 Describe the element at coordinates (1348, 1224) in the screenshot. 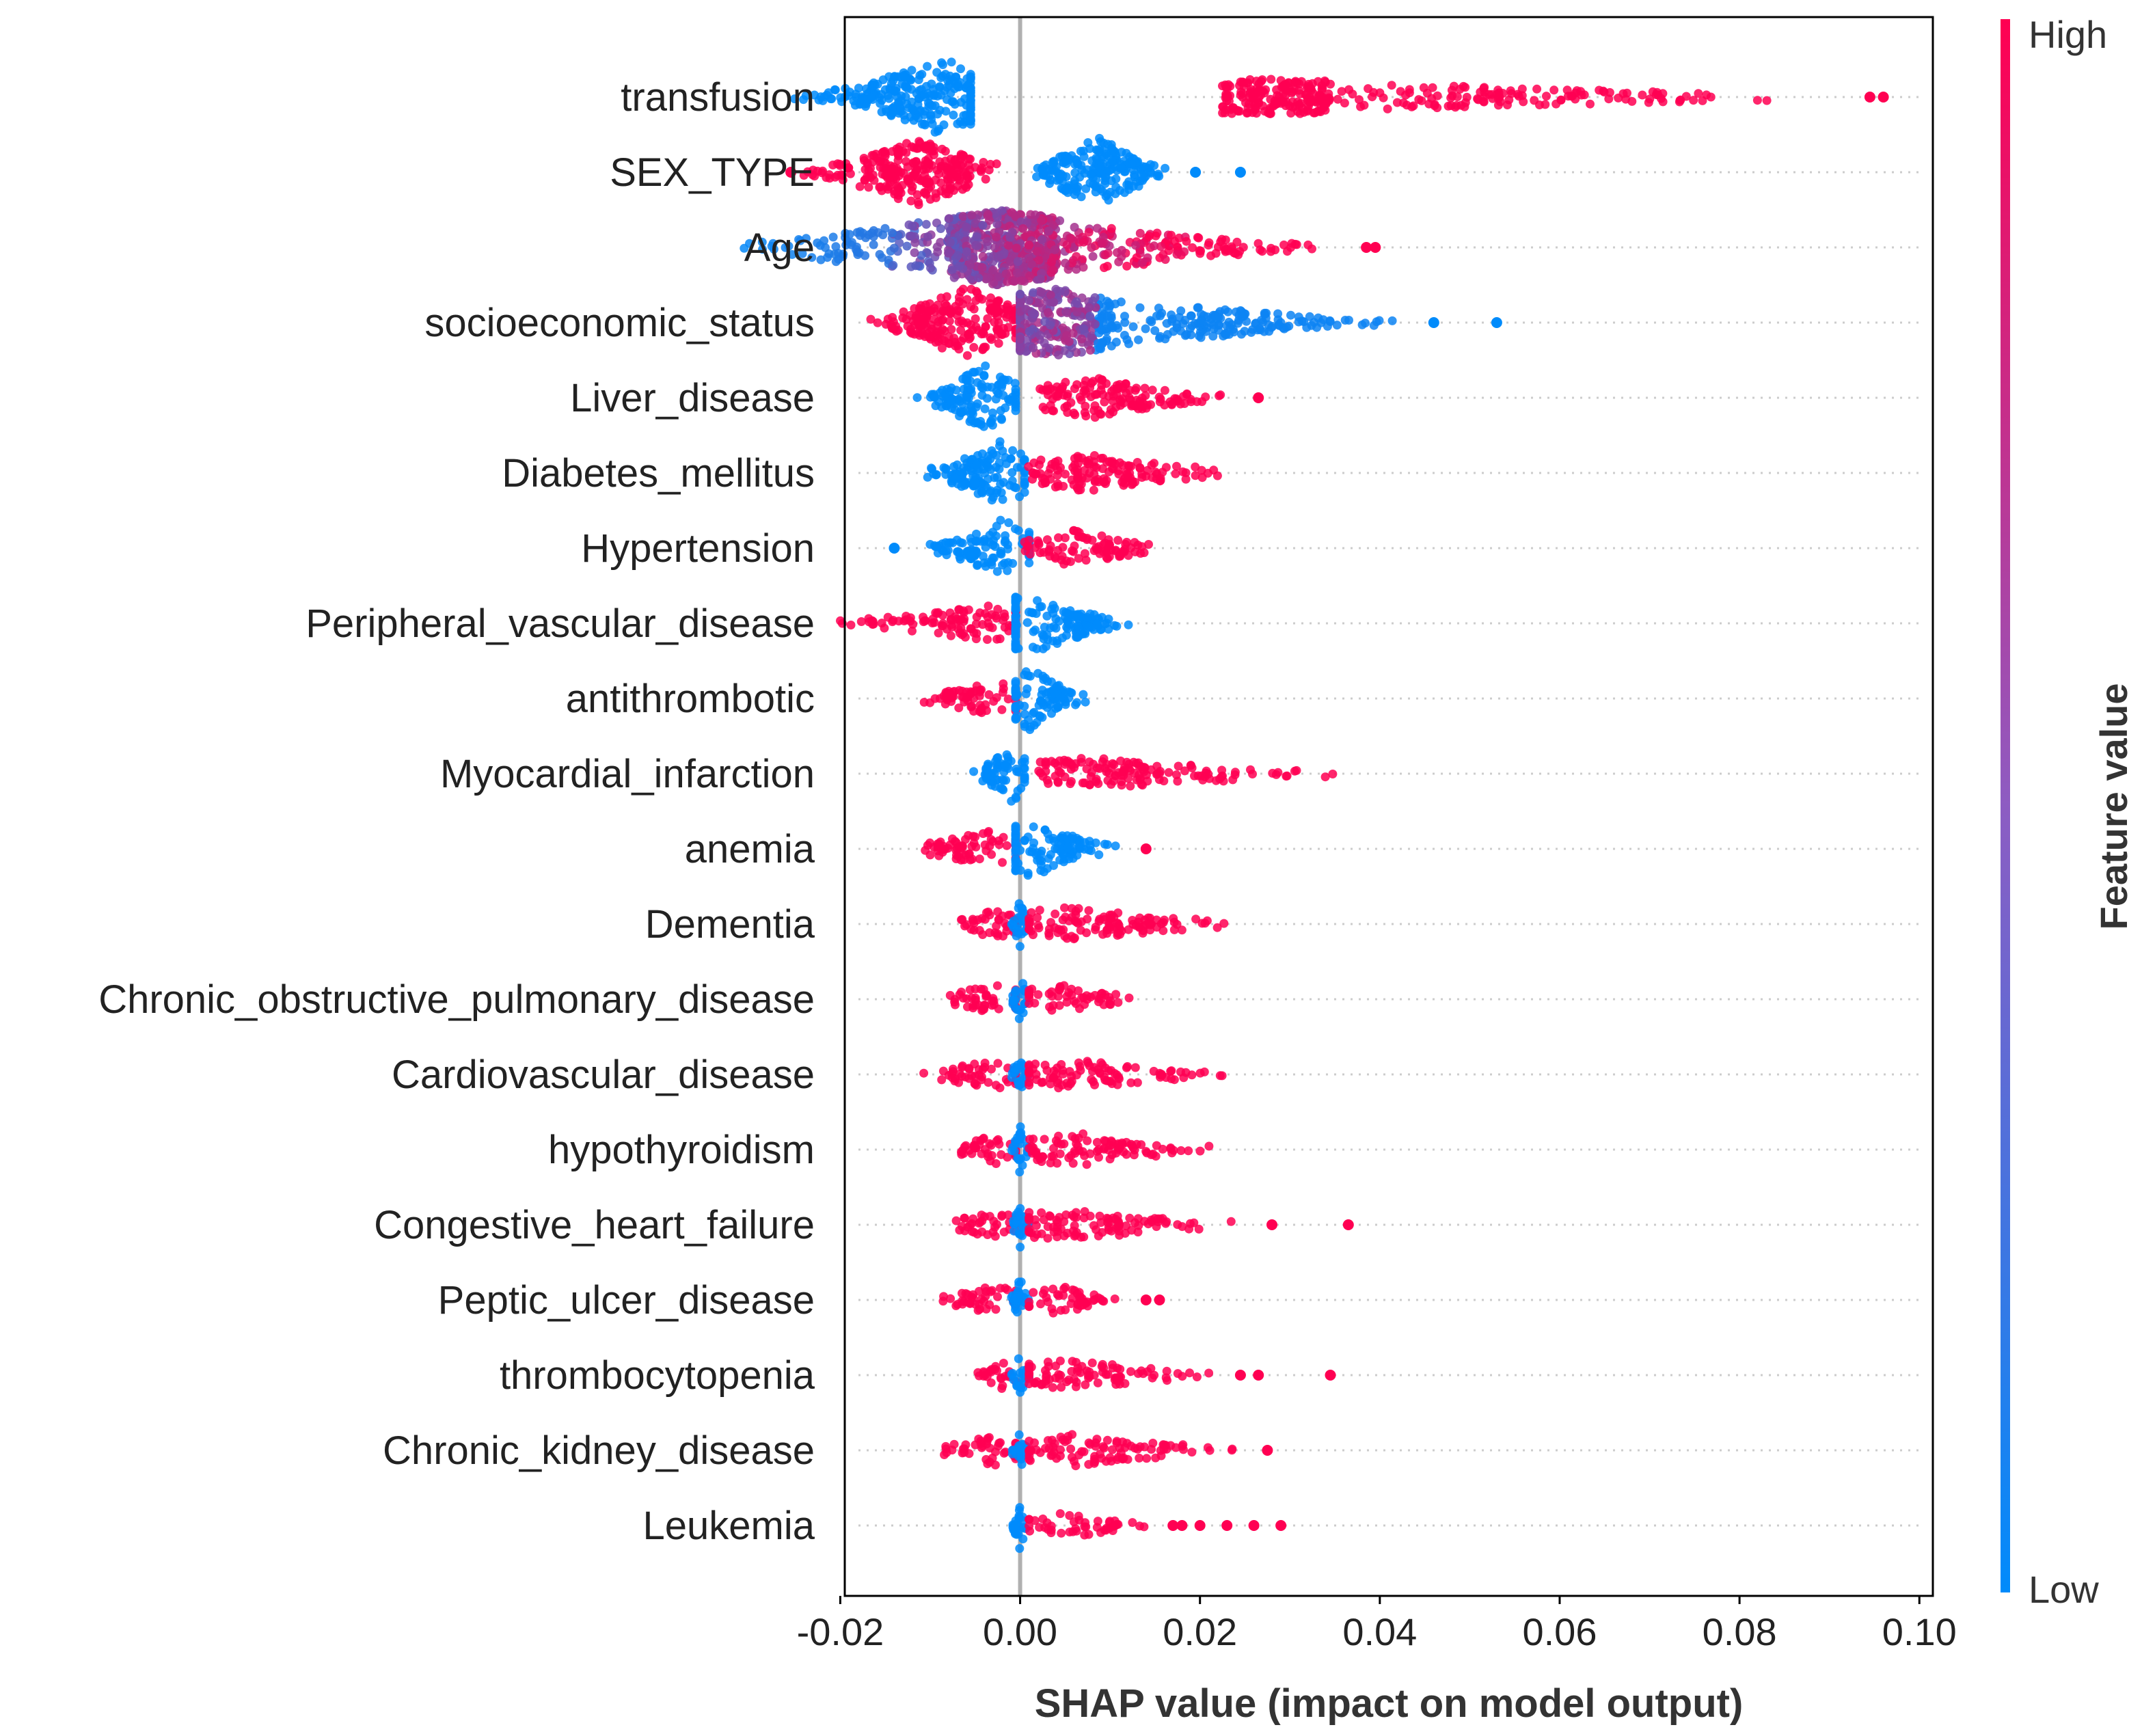

I see `shap-outlier-point` at that location.